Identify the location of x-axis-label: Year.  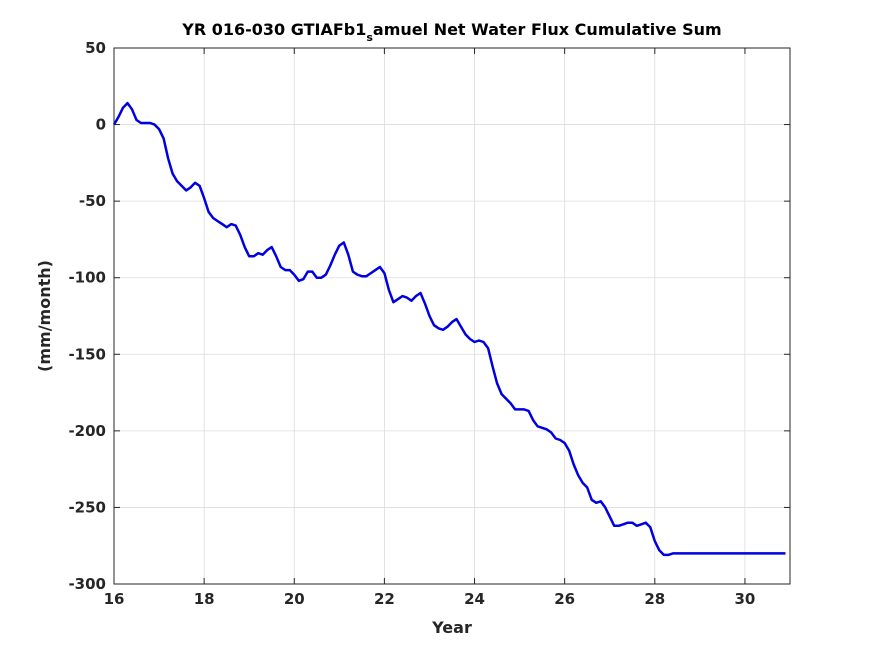
(451, 627).